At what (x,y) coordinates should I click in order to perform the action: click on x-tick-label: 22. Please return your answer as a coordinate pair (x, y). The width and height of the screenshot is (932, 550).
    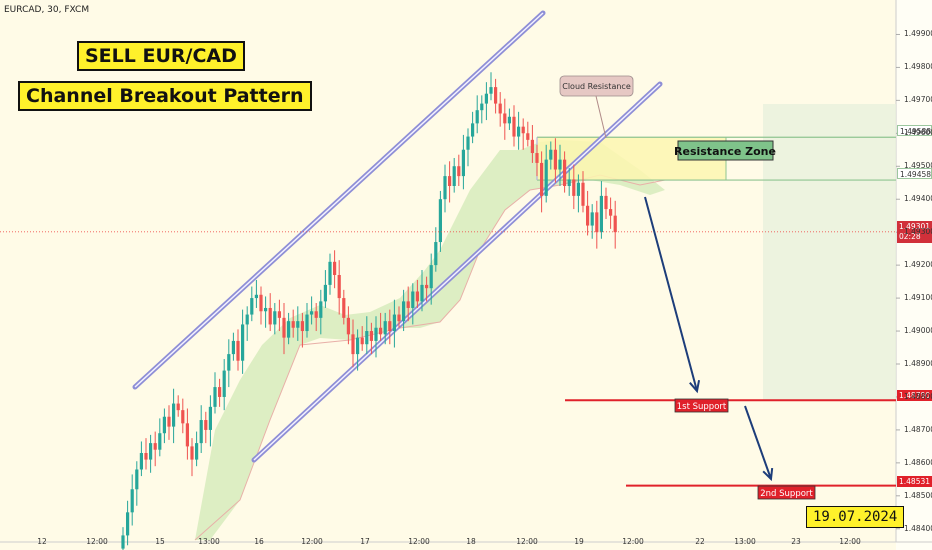
    Looking at the image, I should click on (700, 541).